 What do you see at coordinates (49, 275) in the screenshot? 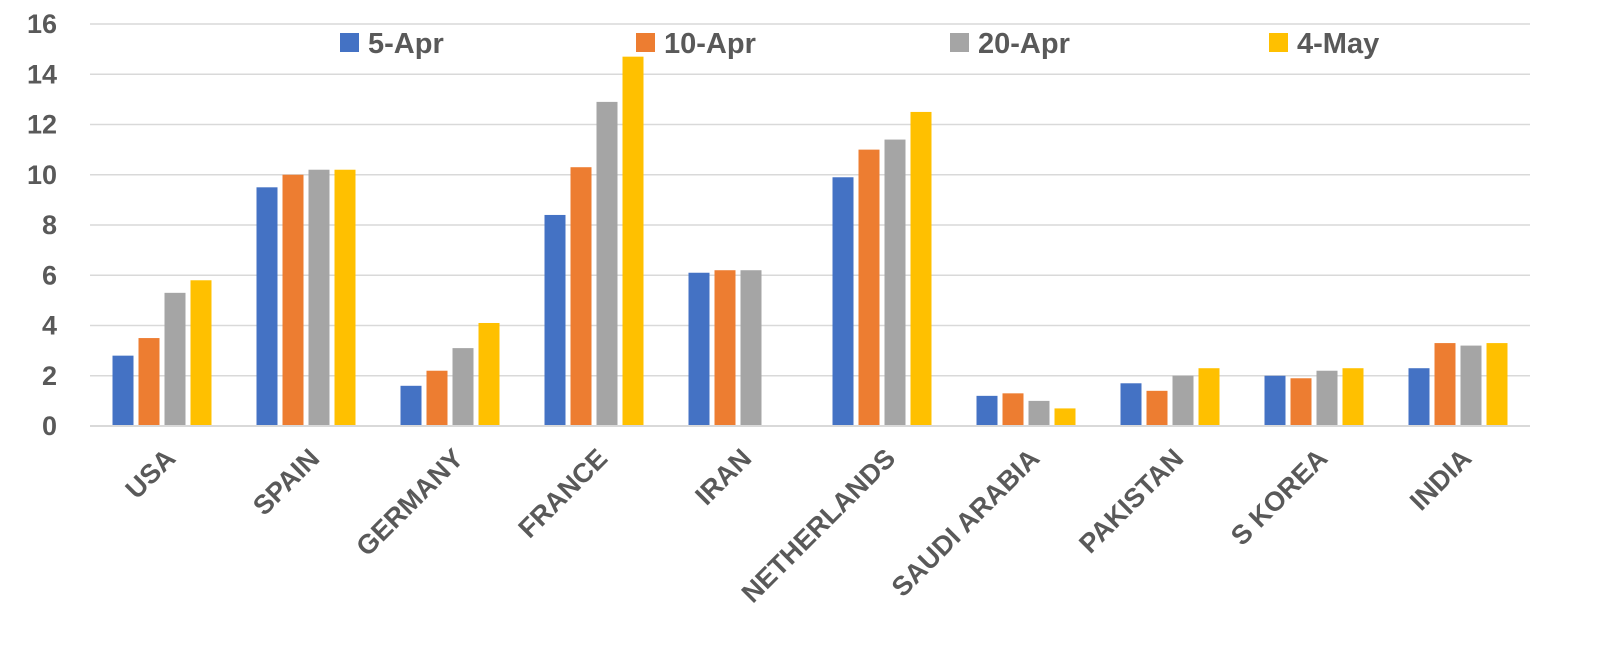
I see `y-tick-label: 6` at bounding box center [49, 275].